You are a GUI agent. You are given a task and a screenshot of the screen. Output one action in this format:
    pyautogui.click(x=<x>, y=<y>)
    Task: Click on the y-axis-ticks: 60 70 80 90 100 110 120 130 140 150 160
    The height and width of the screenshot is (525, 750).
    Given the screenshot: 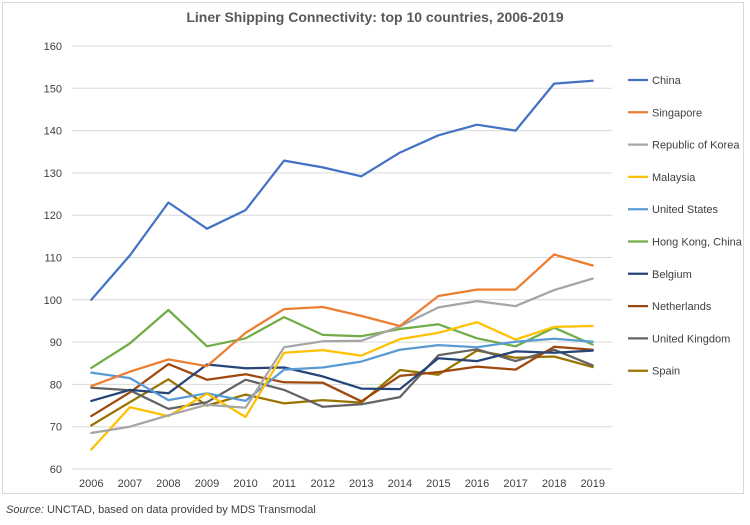 What is the action you would take?
    pyautogui.click(x=53, y=258)
    